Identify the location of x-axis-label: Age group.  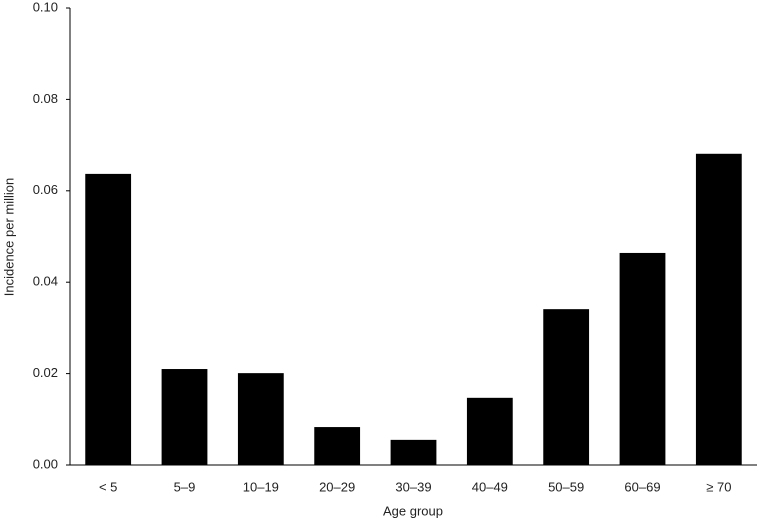
(413, 510).